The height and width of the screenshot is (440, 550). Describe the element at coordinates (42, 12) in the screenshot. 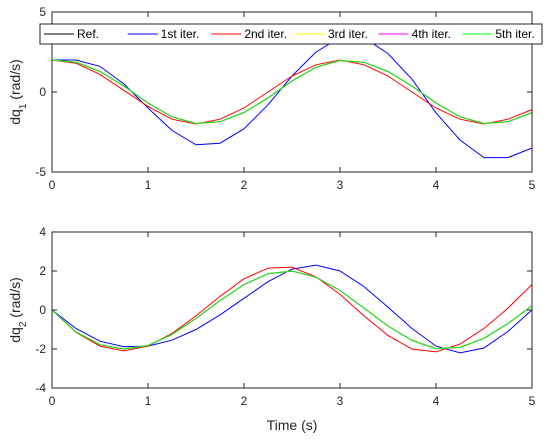

I see `y-tick-label: 5` at that location.